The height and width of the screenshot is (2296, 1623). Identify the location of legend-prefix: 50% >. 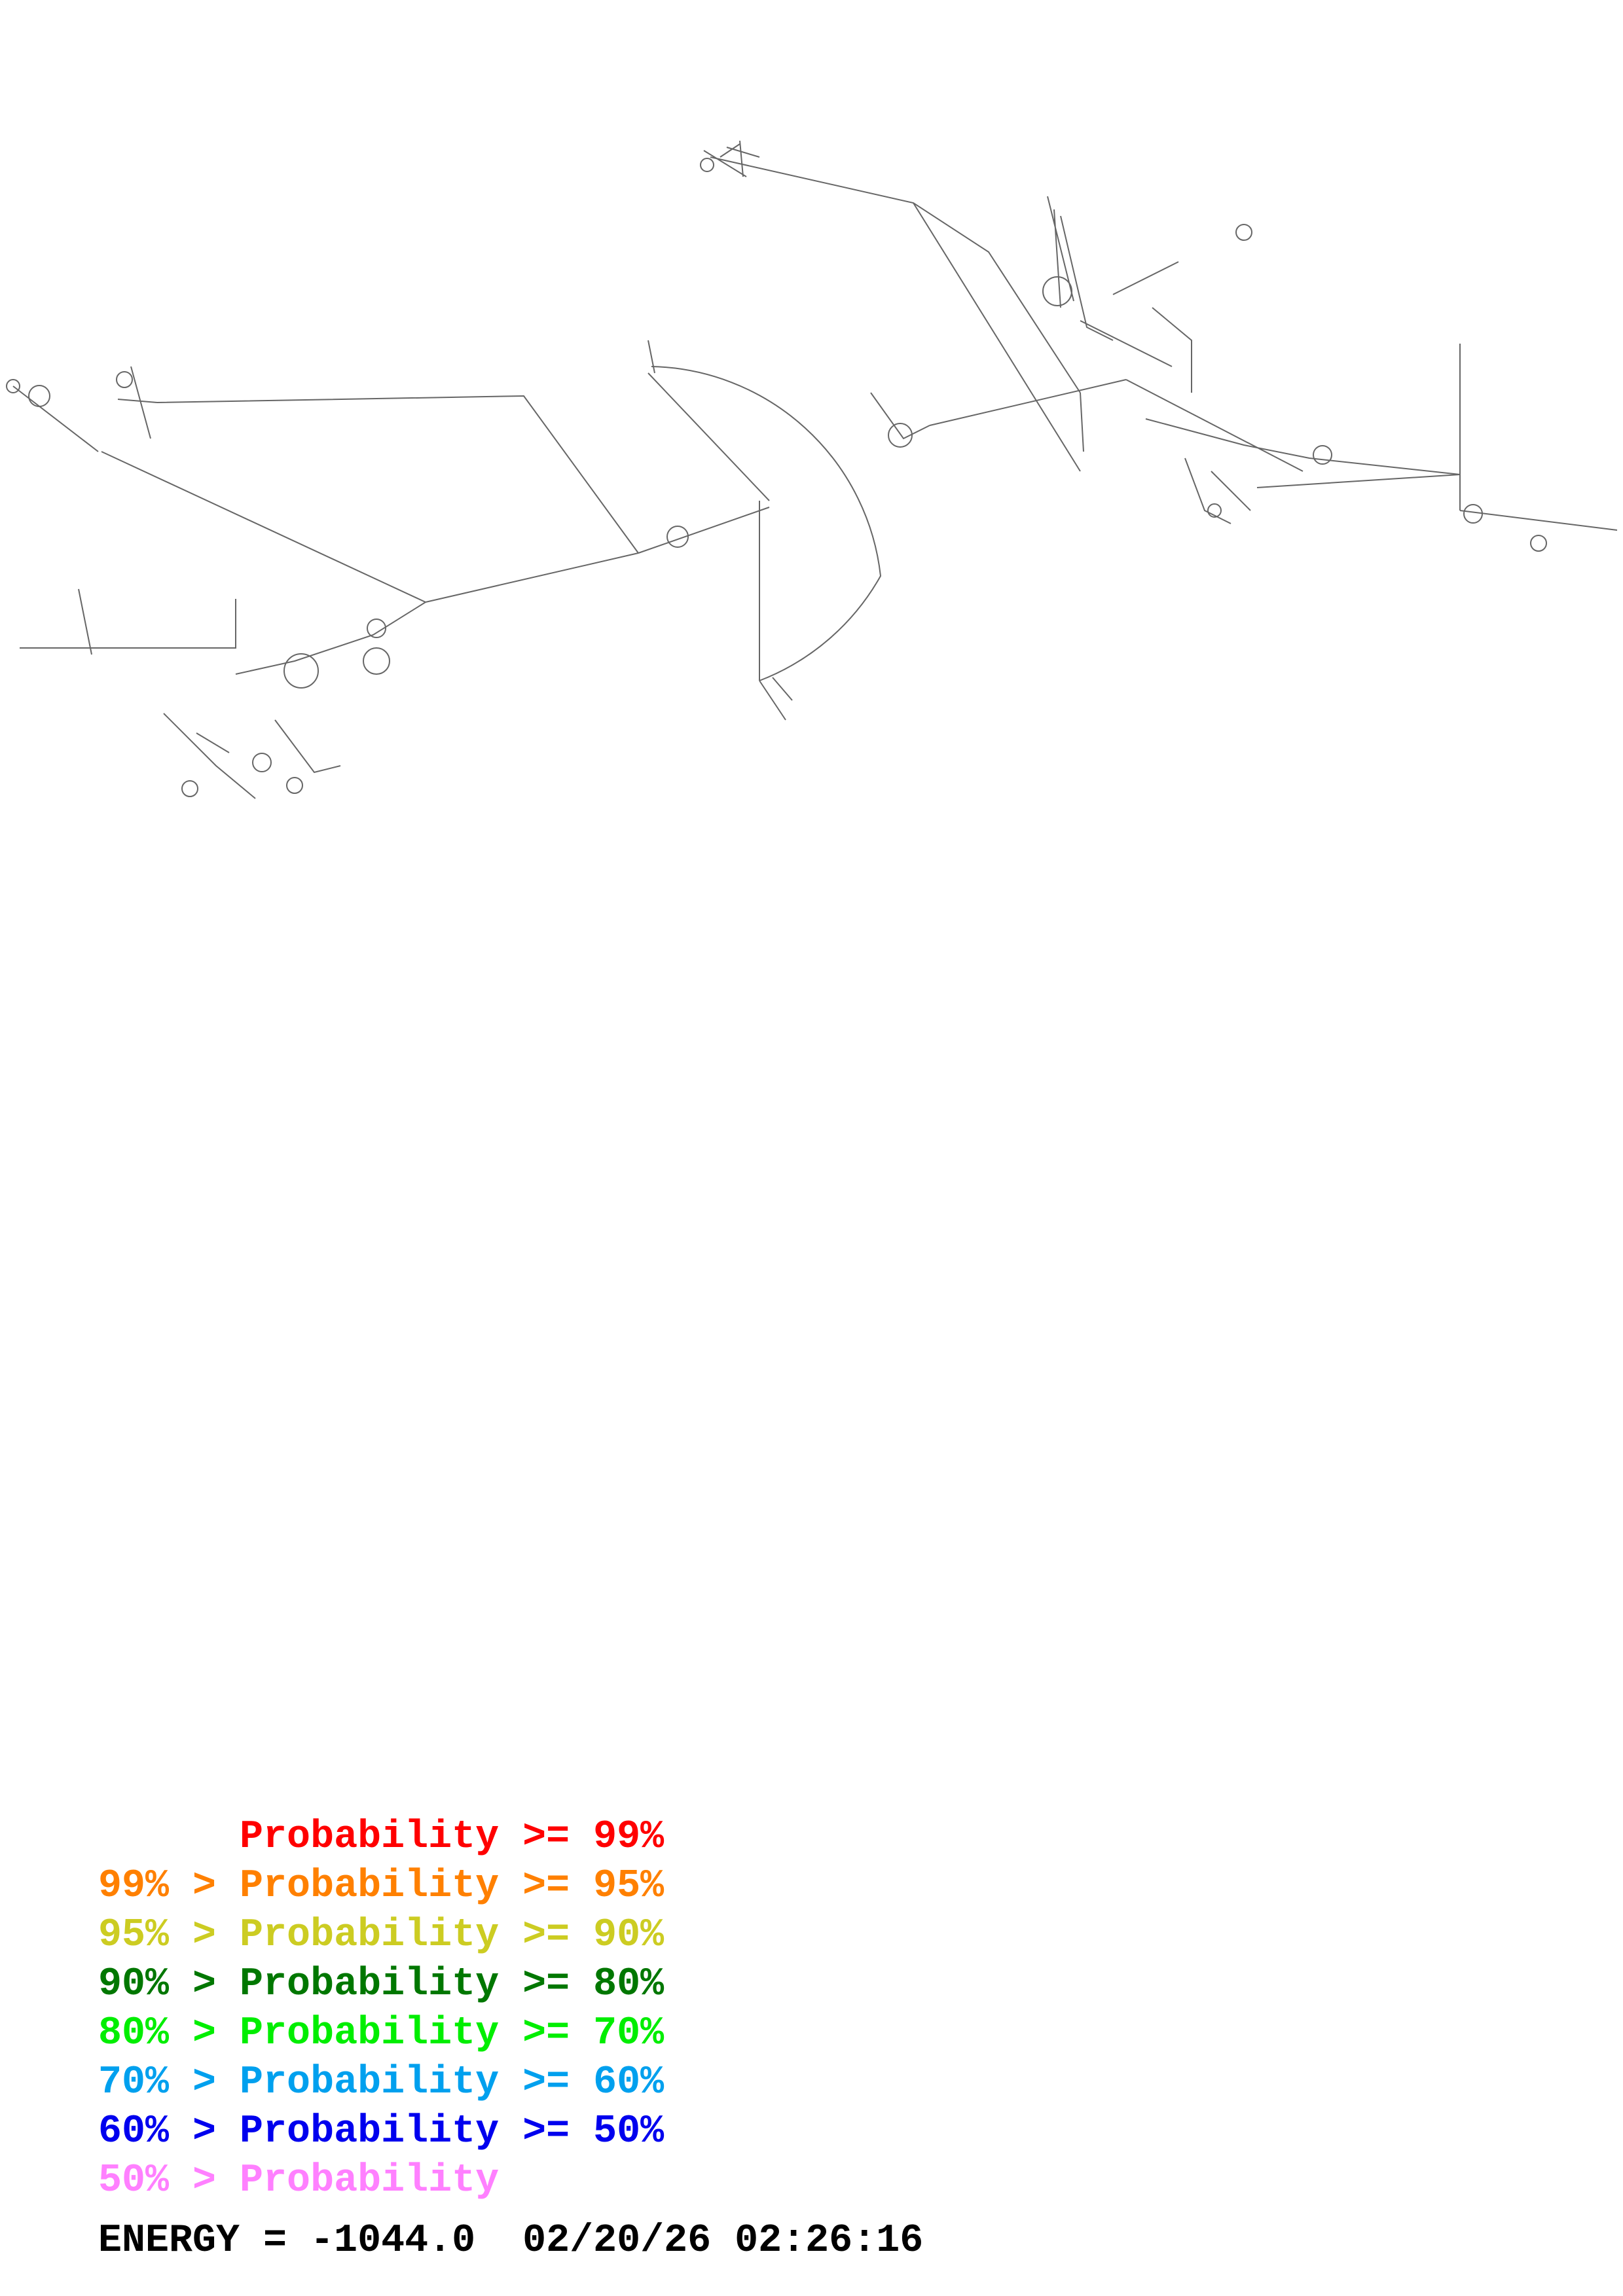
(169, 2181).